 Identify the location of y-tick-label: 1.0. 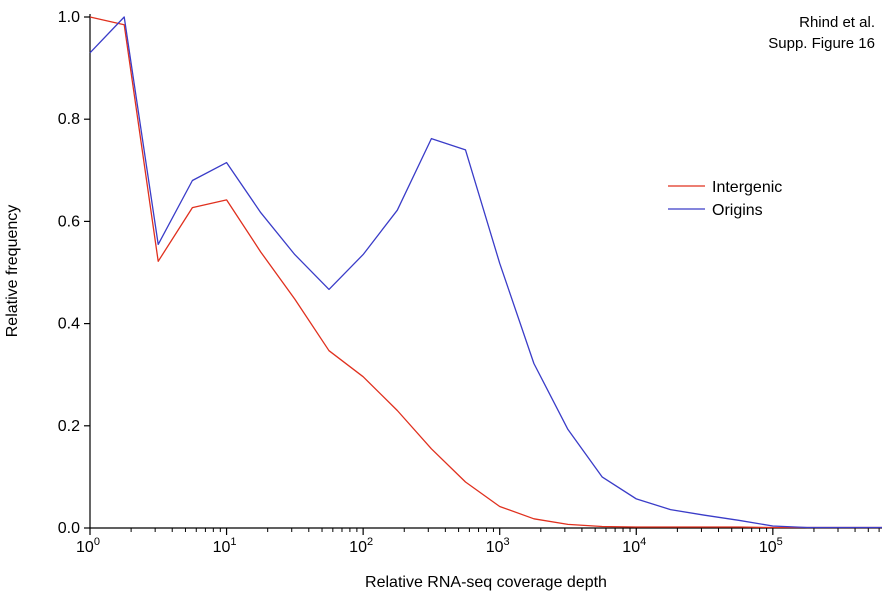
(69, 17).